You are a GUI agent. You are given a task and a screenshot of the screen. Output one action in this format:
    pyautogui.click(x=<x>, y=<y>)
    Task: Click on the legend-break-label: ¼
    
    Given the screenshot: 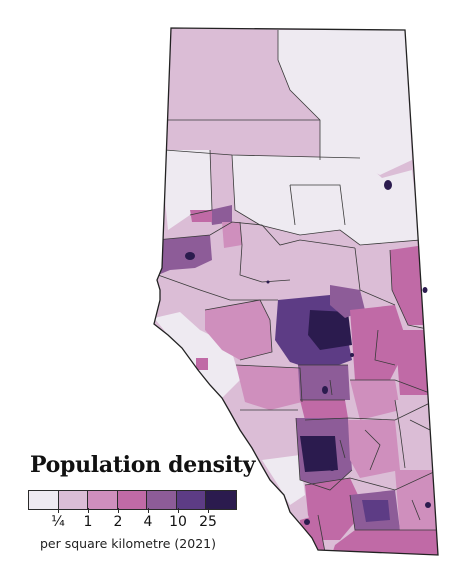 What is the action you would take?
    pyautogui.click(x=58, y=522)
    